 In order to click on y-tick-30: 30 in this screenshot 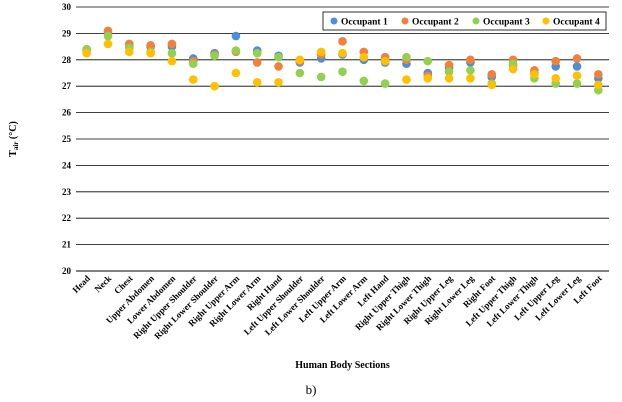, I will do `click(67, 7)`.